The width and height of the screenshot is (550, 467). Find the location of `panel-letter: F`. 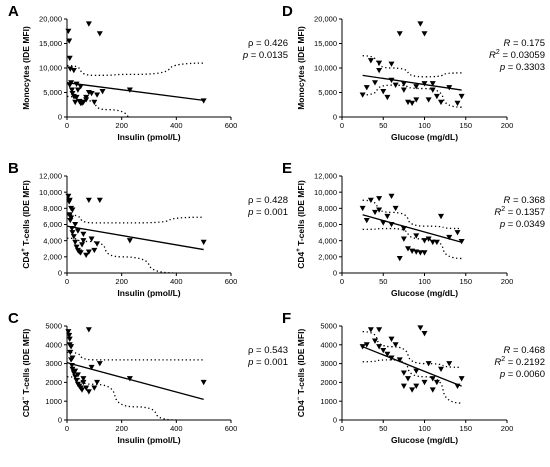

panel-letter: F is located at coordinates (286, 318).